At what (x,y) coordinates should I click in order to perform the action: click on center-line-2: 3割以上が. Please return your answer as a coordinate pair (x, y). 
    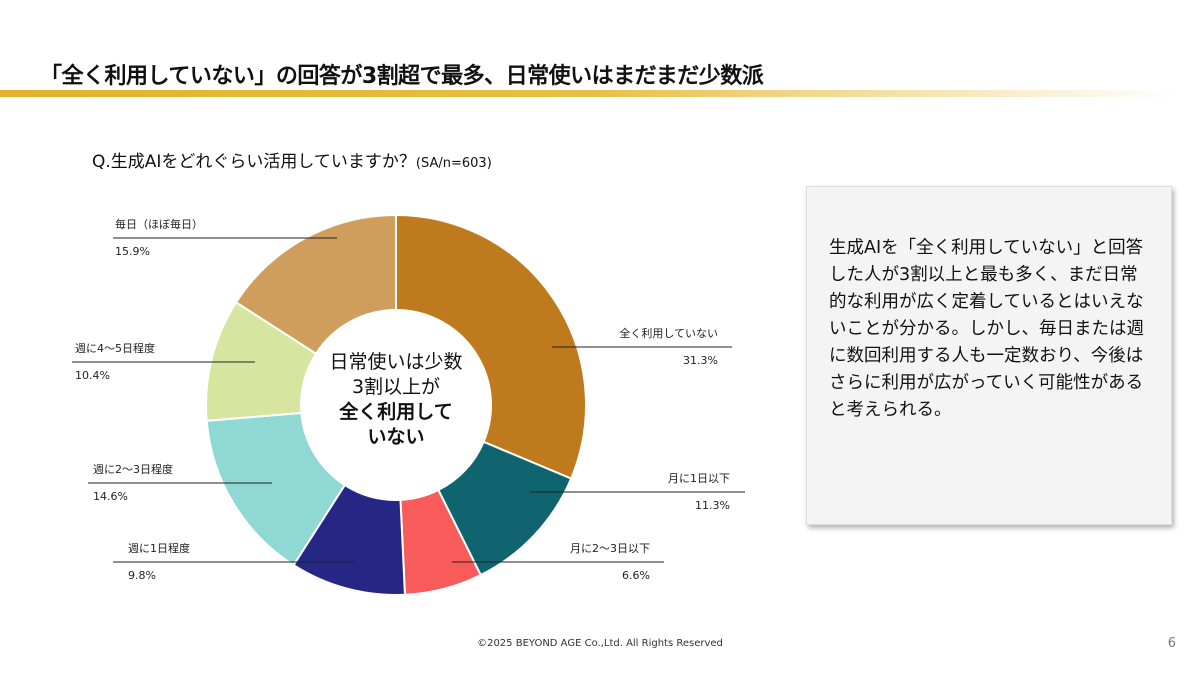
    Looking at the image, I should click on (396, 387).